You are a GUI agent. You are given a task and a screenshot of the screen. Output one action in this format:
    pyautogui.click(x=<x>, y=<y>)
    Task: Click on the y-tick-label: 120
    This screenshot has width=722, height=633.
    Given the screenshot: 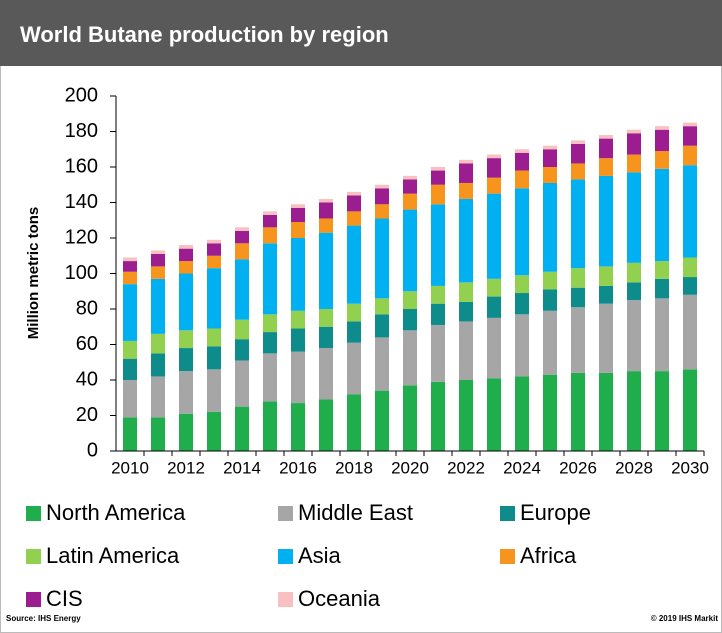 What is the action you would take?
    pyautogui.click(x=81, y=237)
    